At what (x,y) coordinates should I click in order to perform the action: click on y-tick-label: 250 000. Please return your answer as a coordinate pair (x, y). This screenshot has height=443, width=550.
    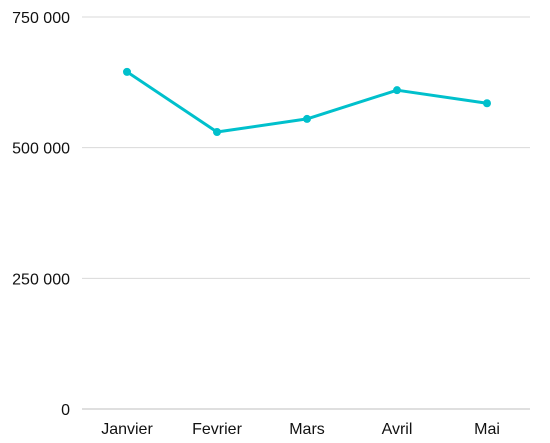
    Looking at the image, I should click on (41, 279).